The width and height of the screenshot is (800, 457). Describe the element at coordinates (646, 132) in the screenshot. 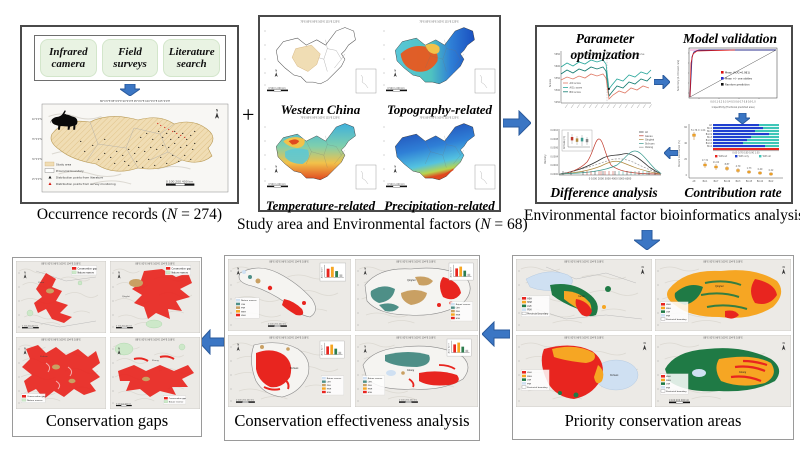

I see `legend-label: All` at that location.